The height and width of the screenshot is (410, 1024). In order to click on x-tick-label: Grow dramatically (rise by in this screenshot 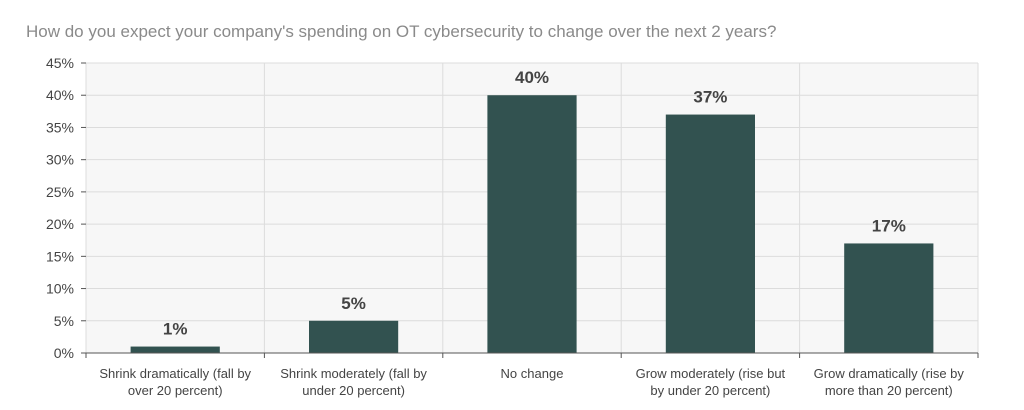, I will do `click(889, 373)`.